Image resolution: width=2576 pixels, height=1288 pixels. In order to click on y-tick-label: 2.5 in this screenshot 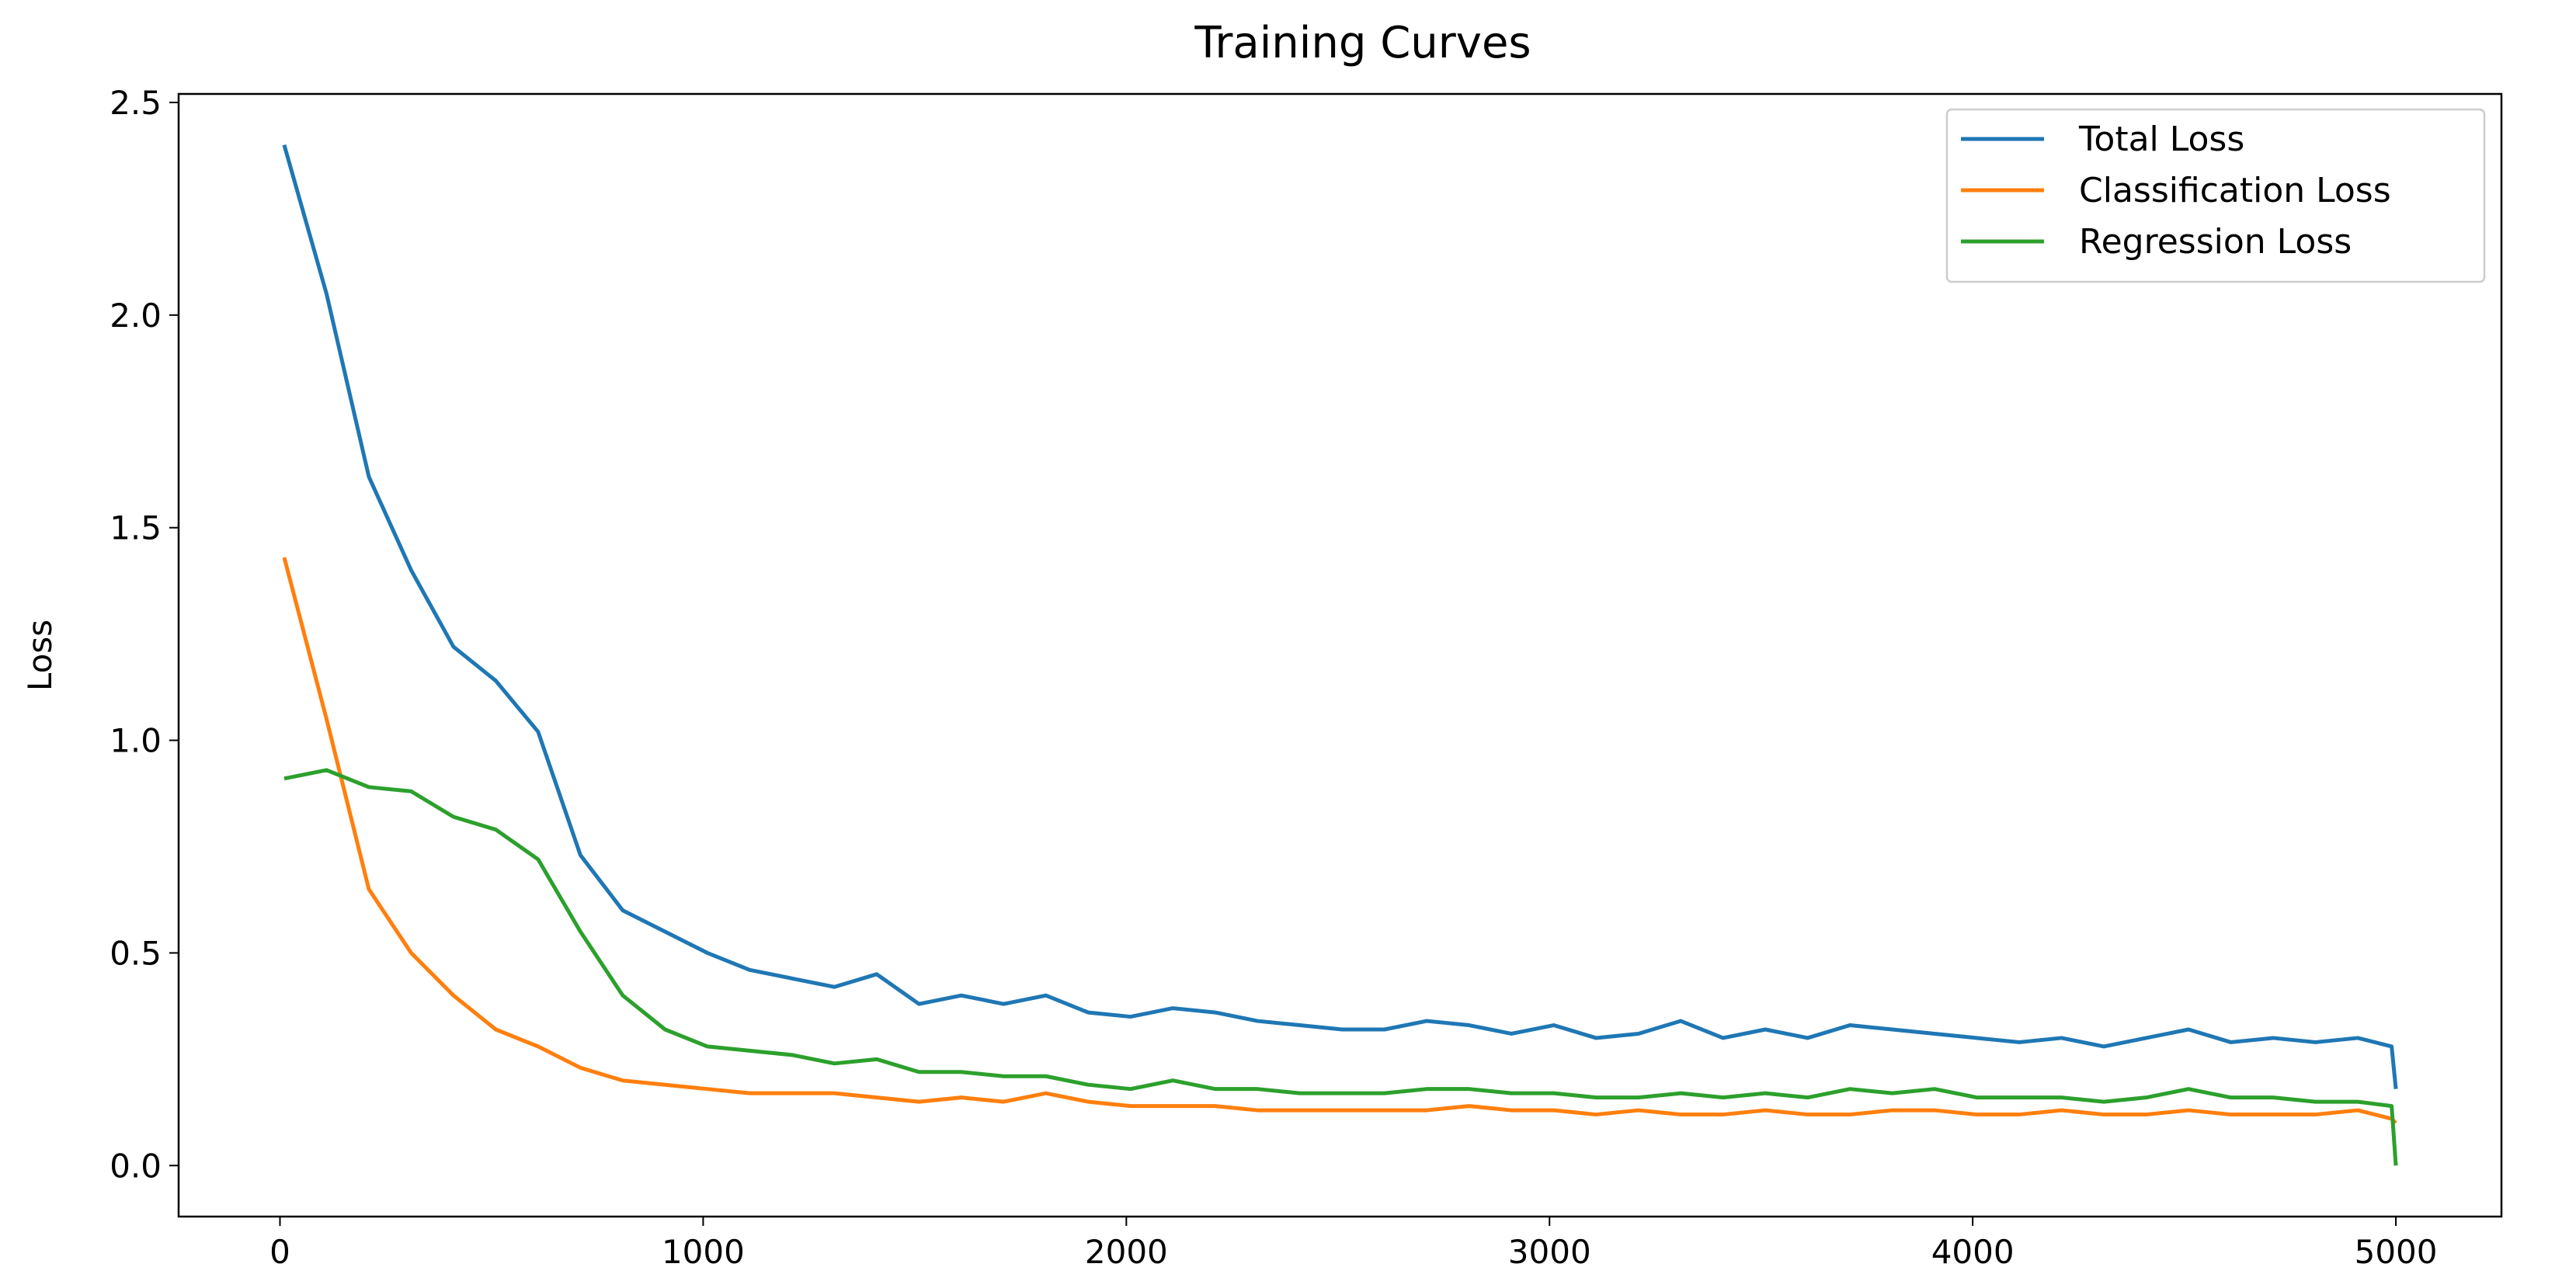, I will do `click(136, 103)`.